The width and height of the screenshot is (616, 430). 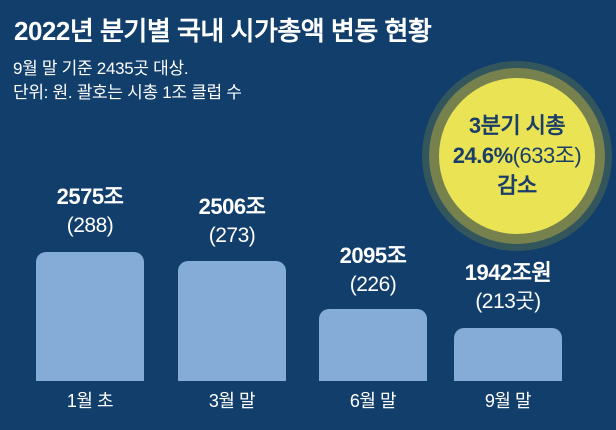 What do you see at coordinates (127, 92) in the screenshot?
I see `subtitle-unit: 단위: 원. 괄호는 시총 1조 클럽 수` at bounding box center [127, 92].